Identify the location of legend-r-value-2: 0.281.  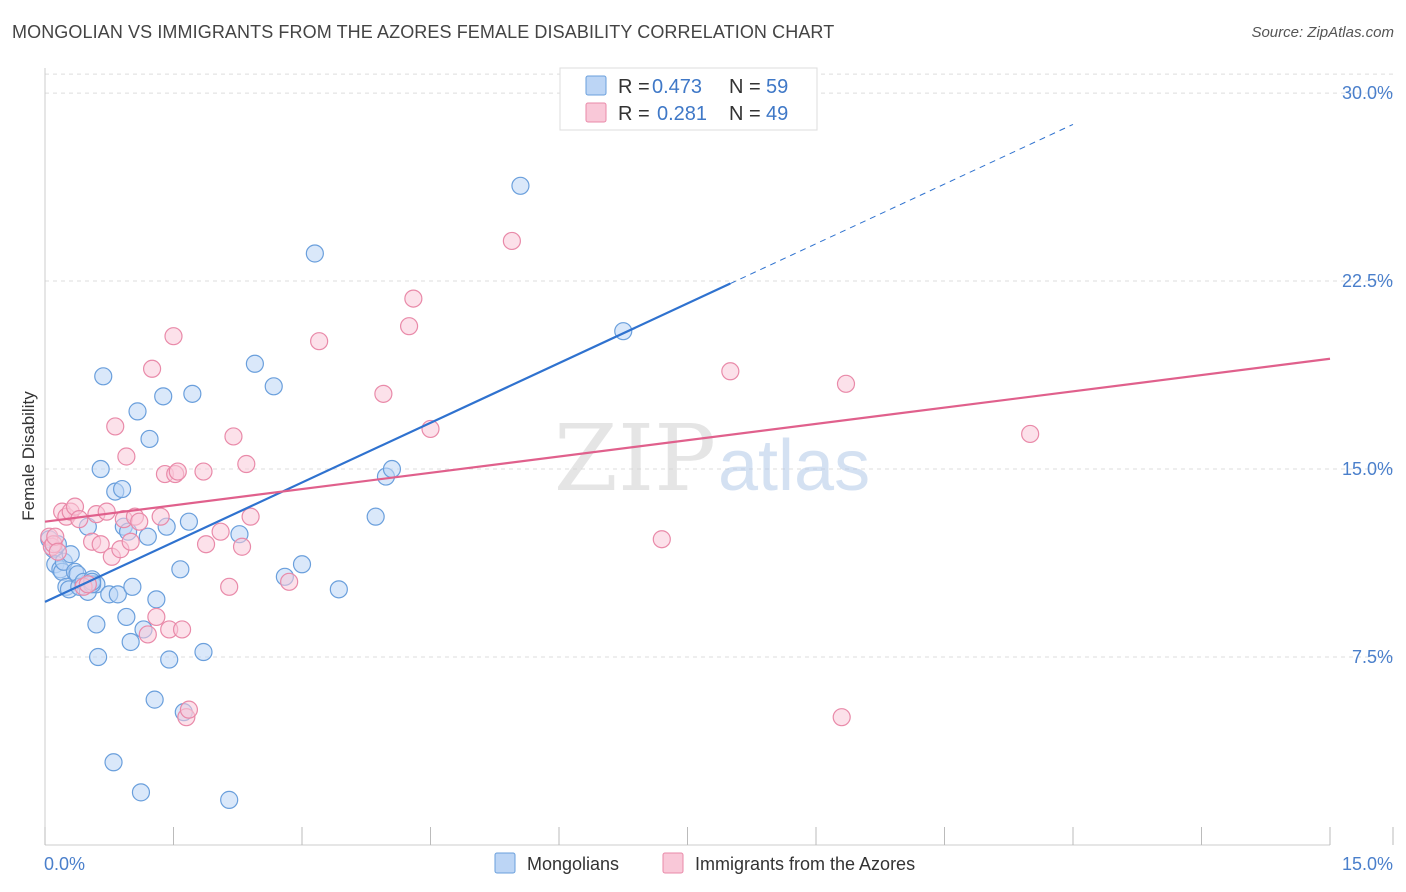
(682, 114).